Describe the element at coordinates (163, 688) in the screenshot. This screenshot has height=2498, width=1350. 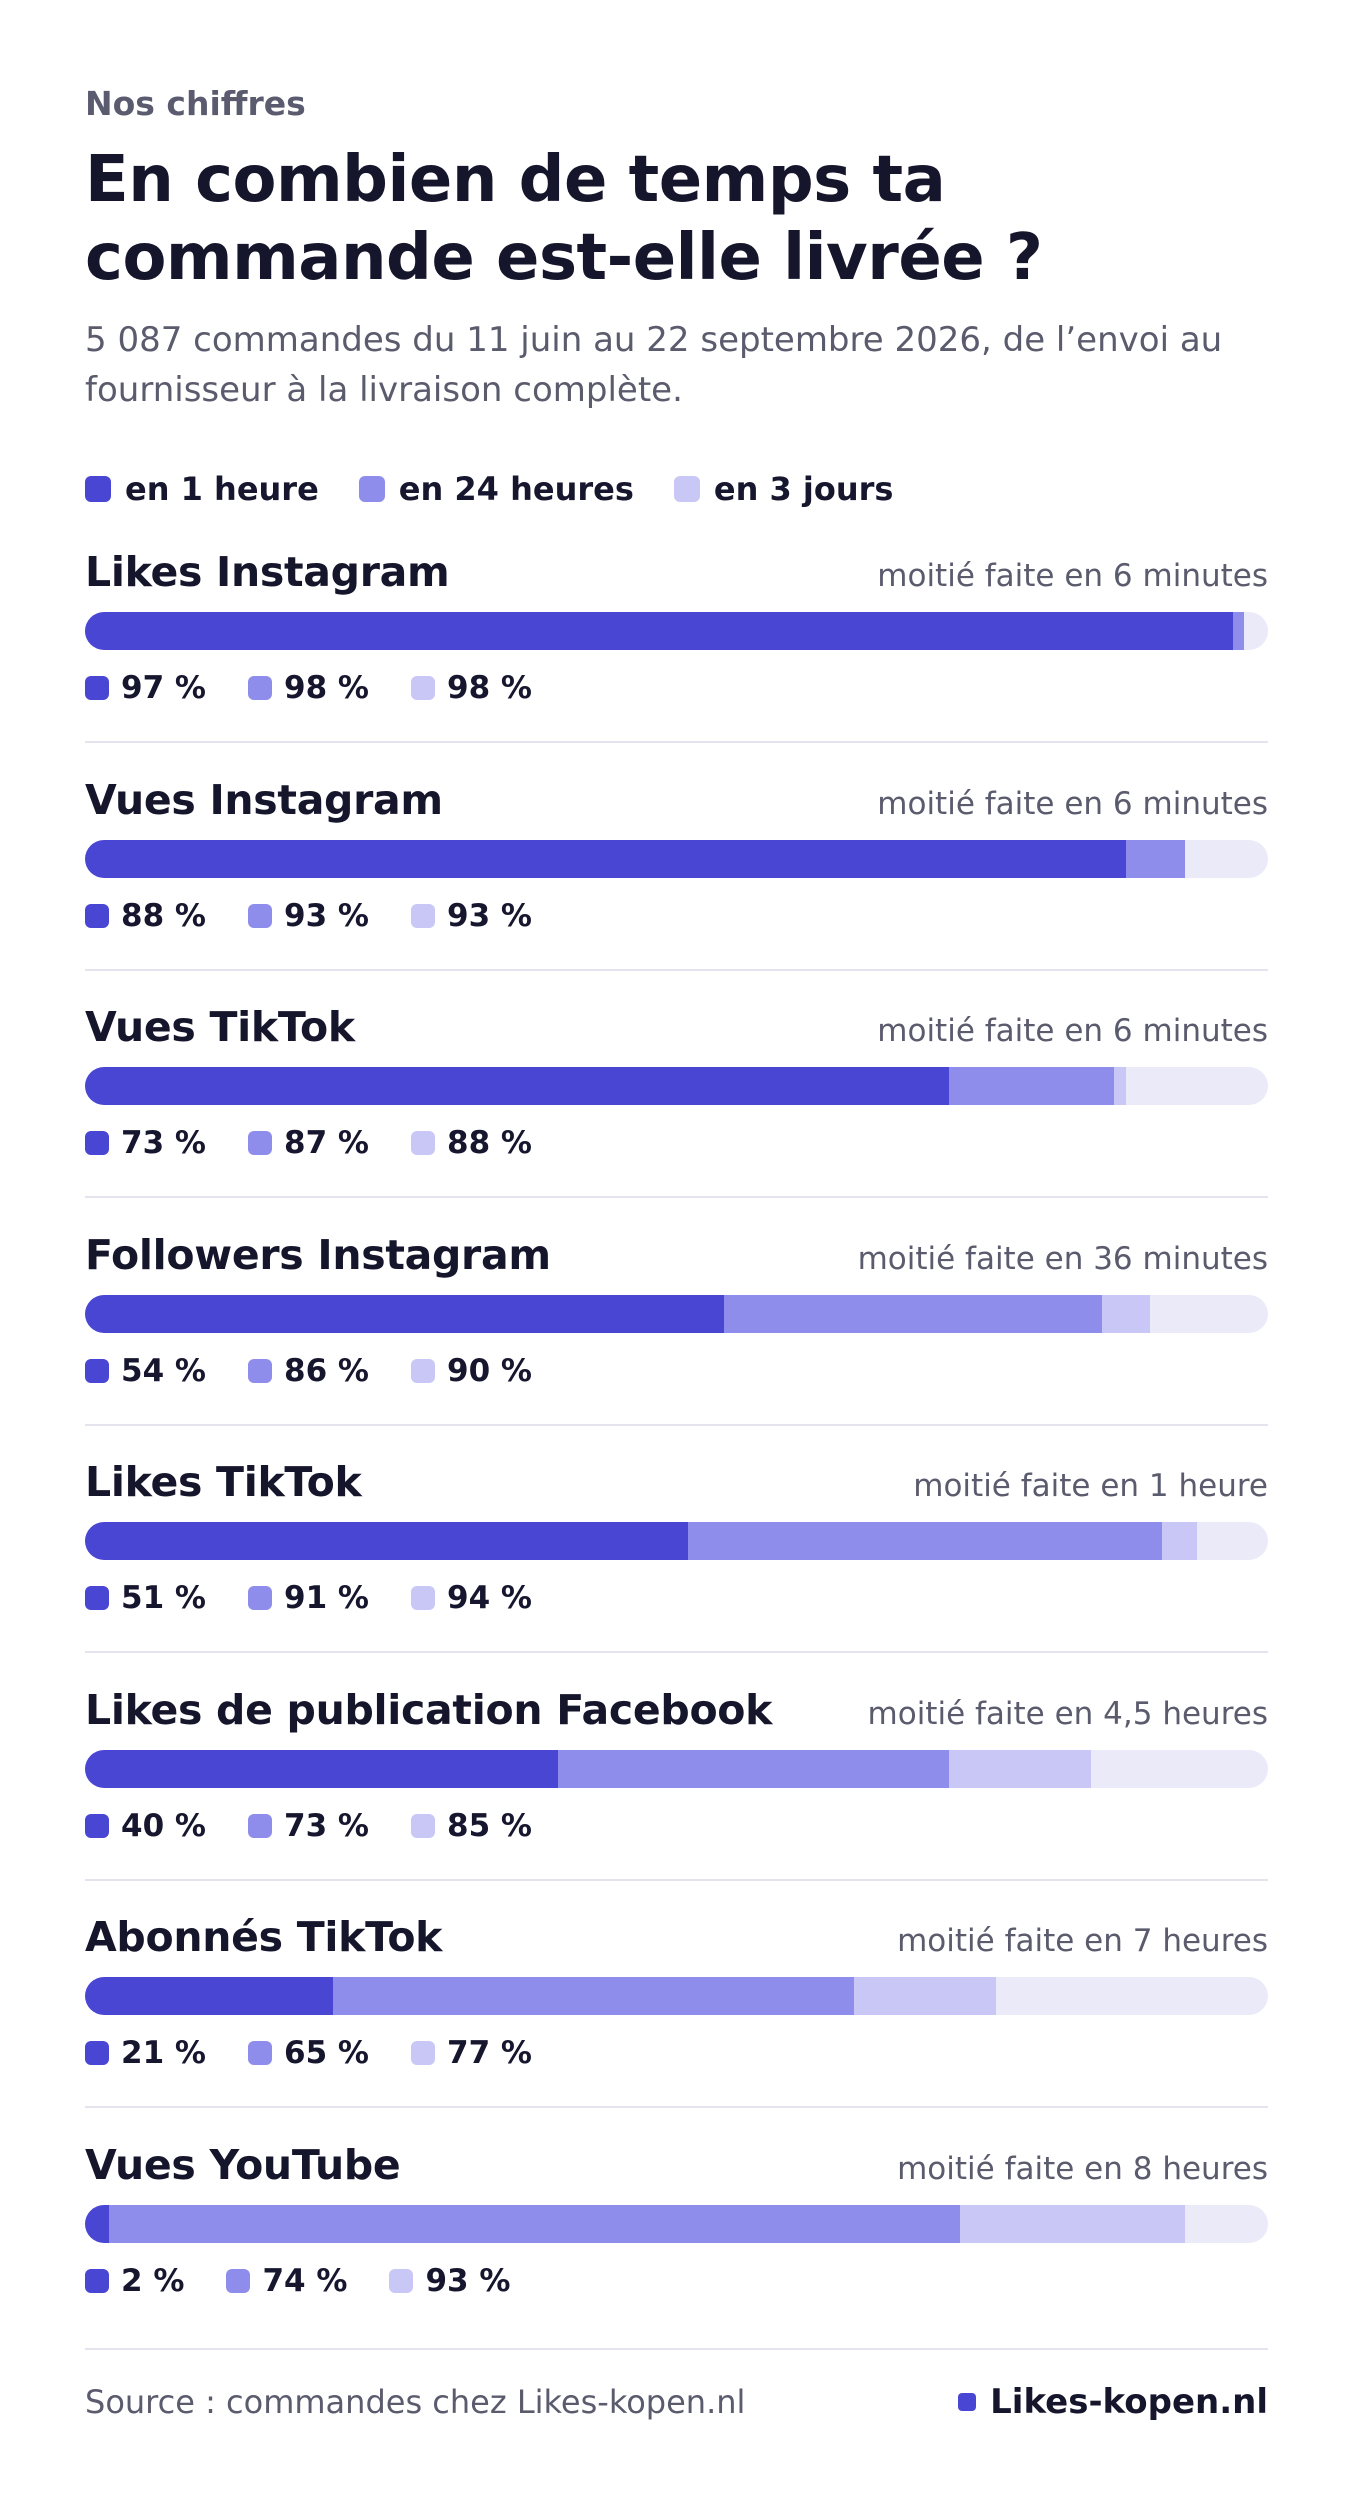
I see `value-text-1h: 97 %` at that location.